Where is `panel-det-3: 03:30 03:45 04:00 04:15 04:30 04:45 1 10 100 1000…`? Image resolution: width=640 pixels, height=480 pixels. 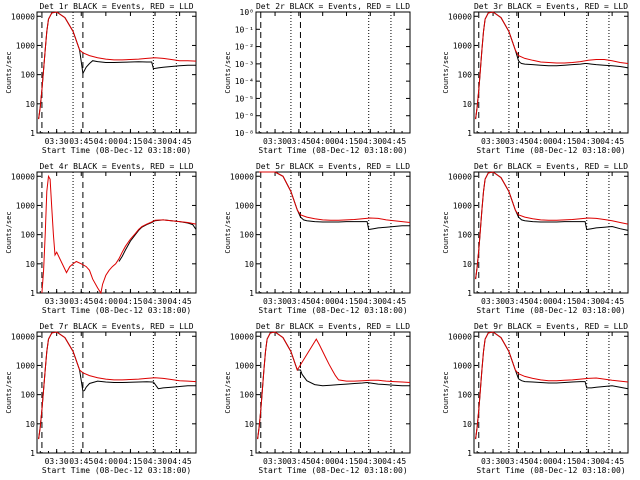
panel-det-3: 03:30 03:45 04:00 04:15 04:30 04:45 1 10 100 1000… is located at coordinates (535, 78).